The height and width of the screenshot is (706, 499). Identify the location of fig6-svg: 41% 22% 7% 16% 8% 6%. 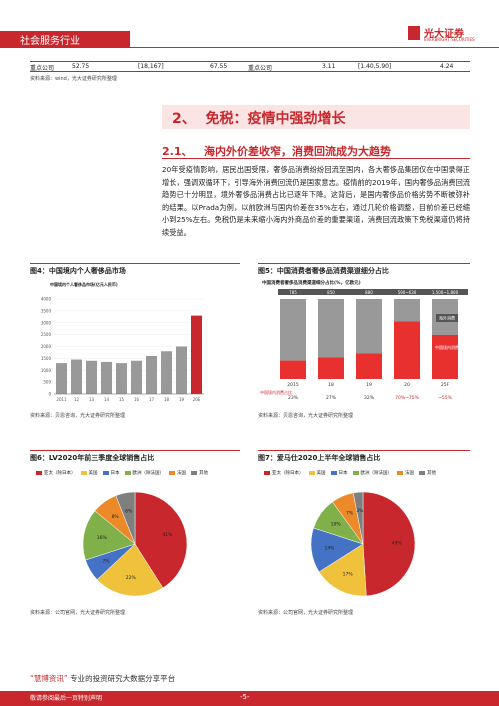
(135, 544).